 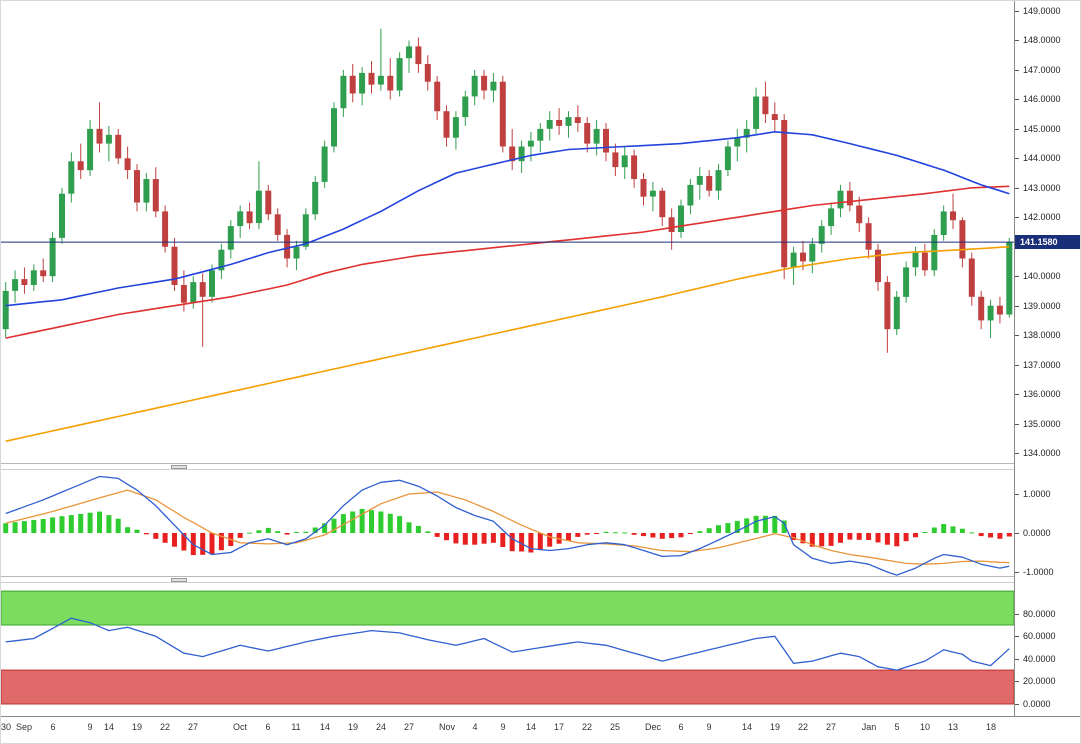 I want to click on overbought-band, so click(x=507, y=608).